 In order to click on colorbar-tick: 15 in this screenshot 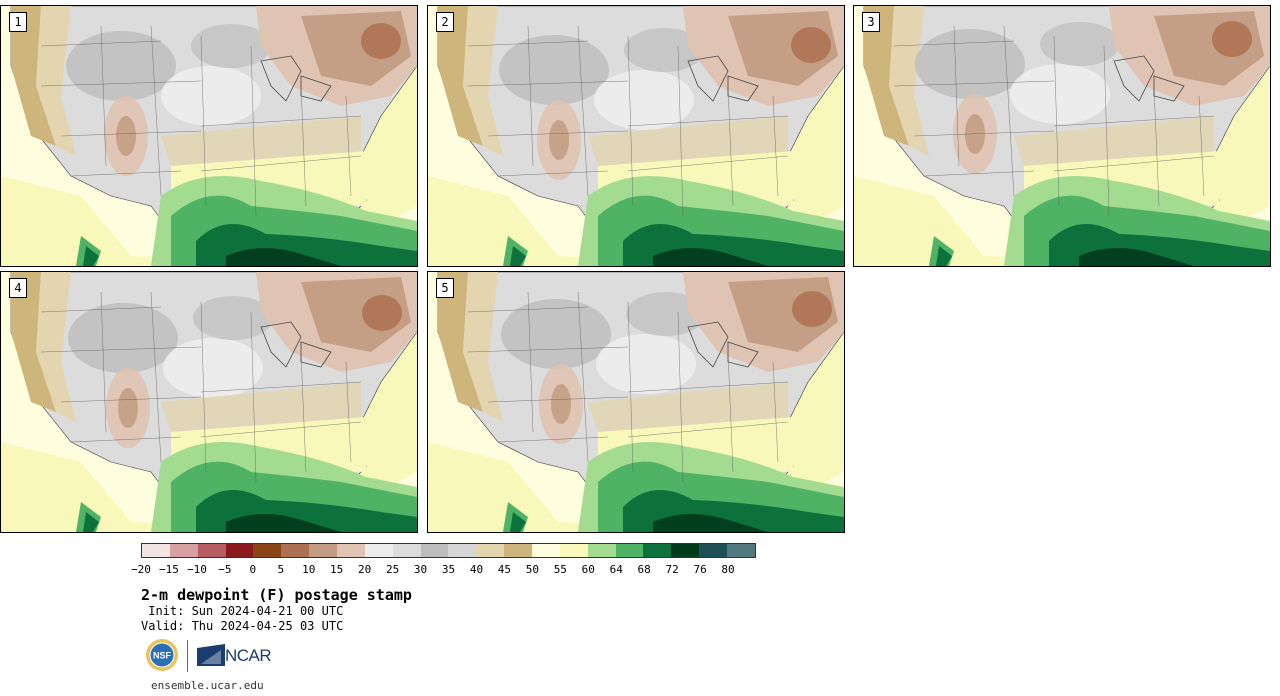, I will do `click(337, 569)`.